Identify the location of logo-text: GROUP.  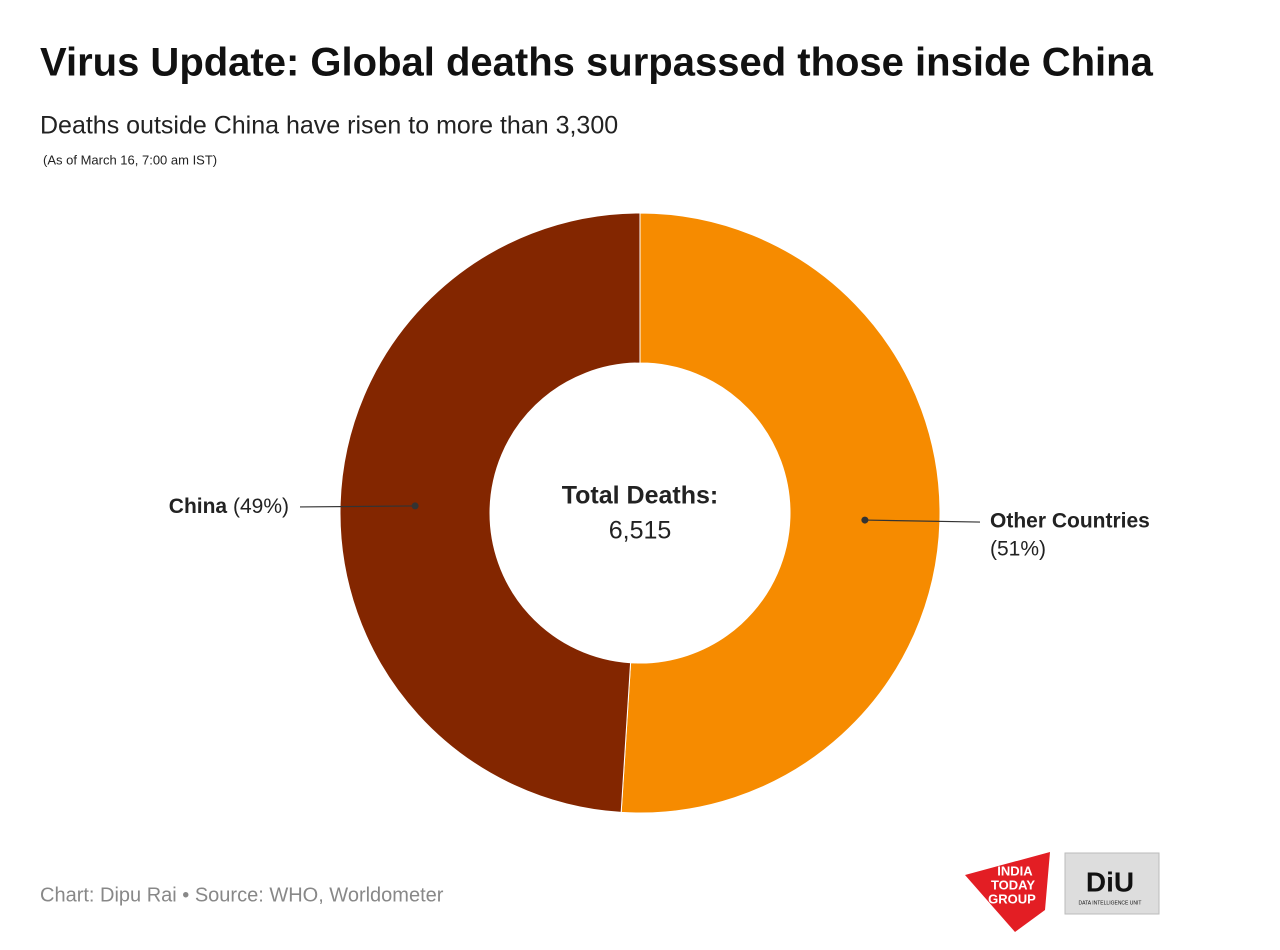
(1012, 898).